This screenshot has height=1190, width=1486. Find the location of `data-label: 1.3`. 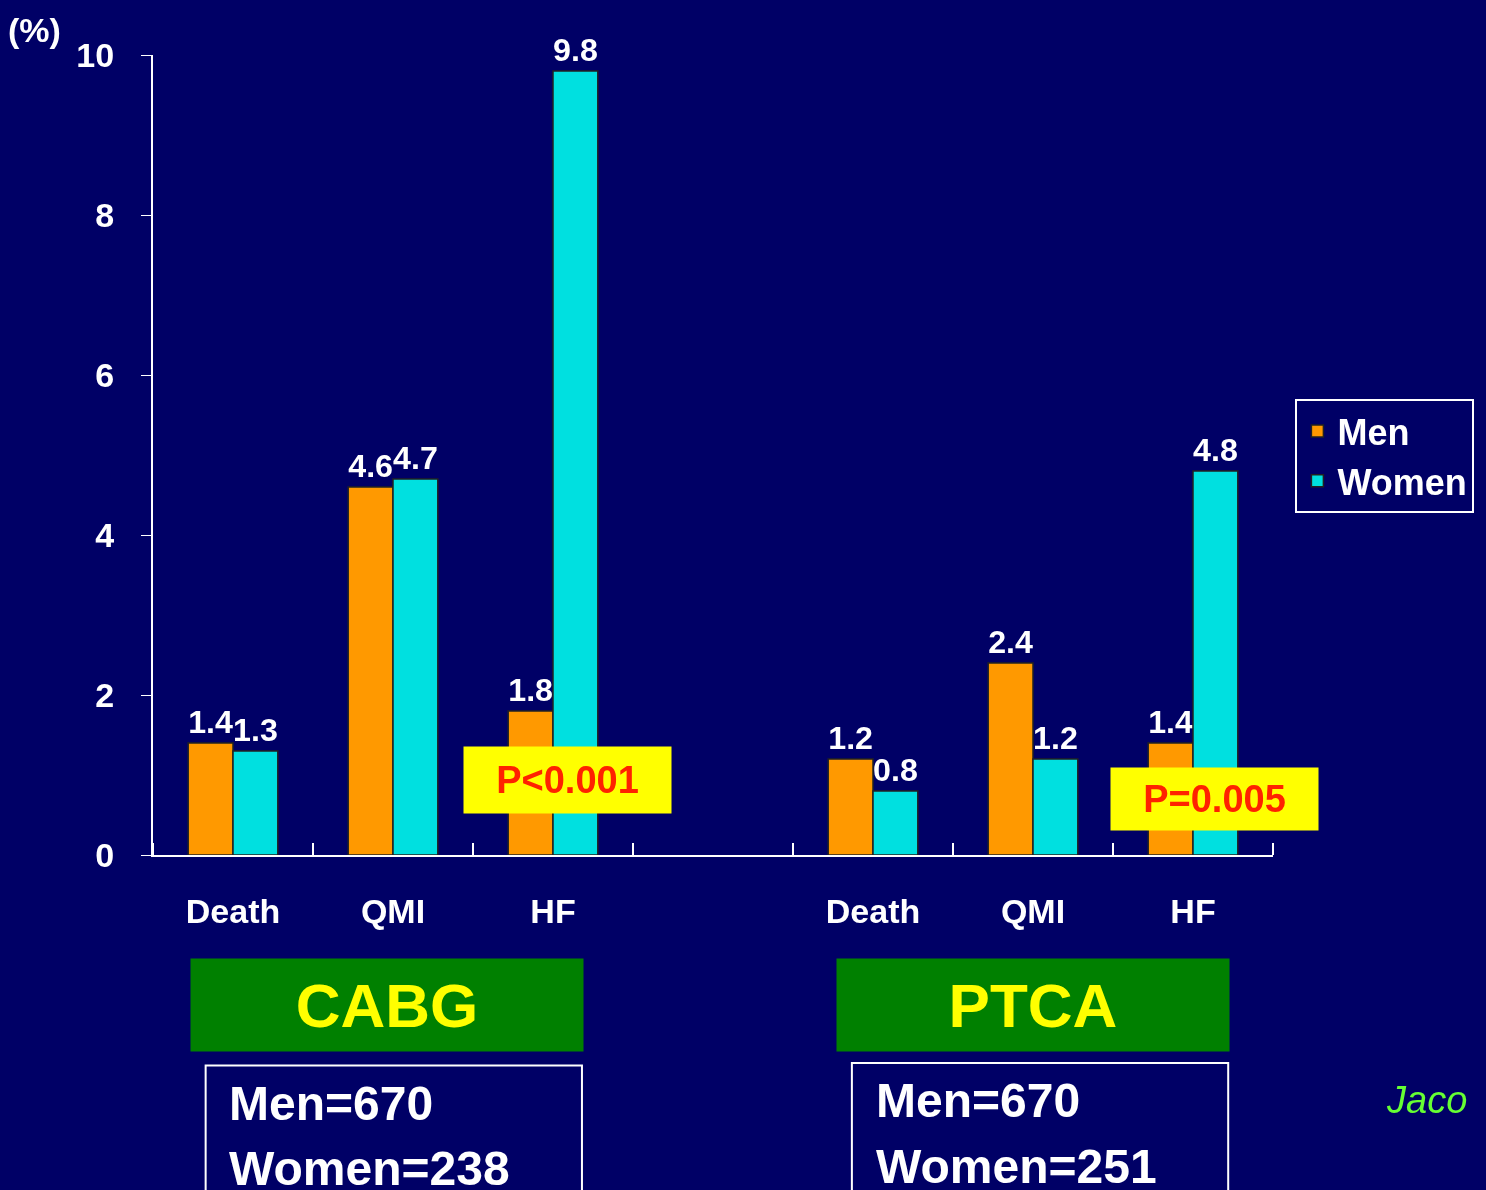

data-label: 1.3 is located at coordinates (255, 730).